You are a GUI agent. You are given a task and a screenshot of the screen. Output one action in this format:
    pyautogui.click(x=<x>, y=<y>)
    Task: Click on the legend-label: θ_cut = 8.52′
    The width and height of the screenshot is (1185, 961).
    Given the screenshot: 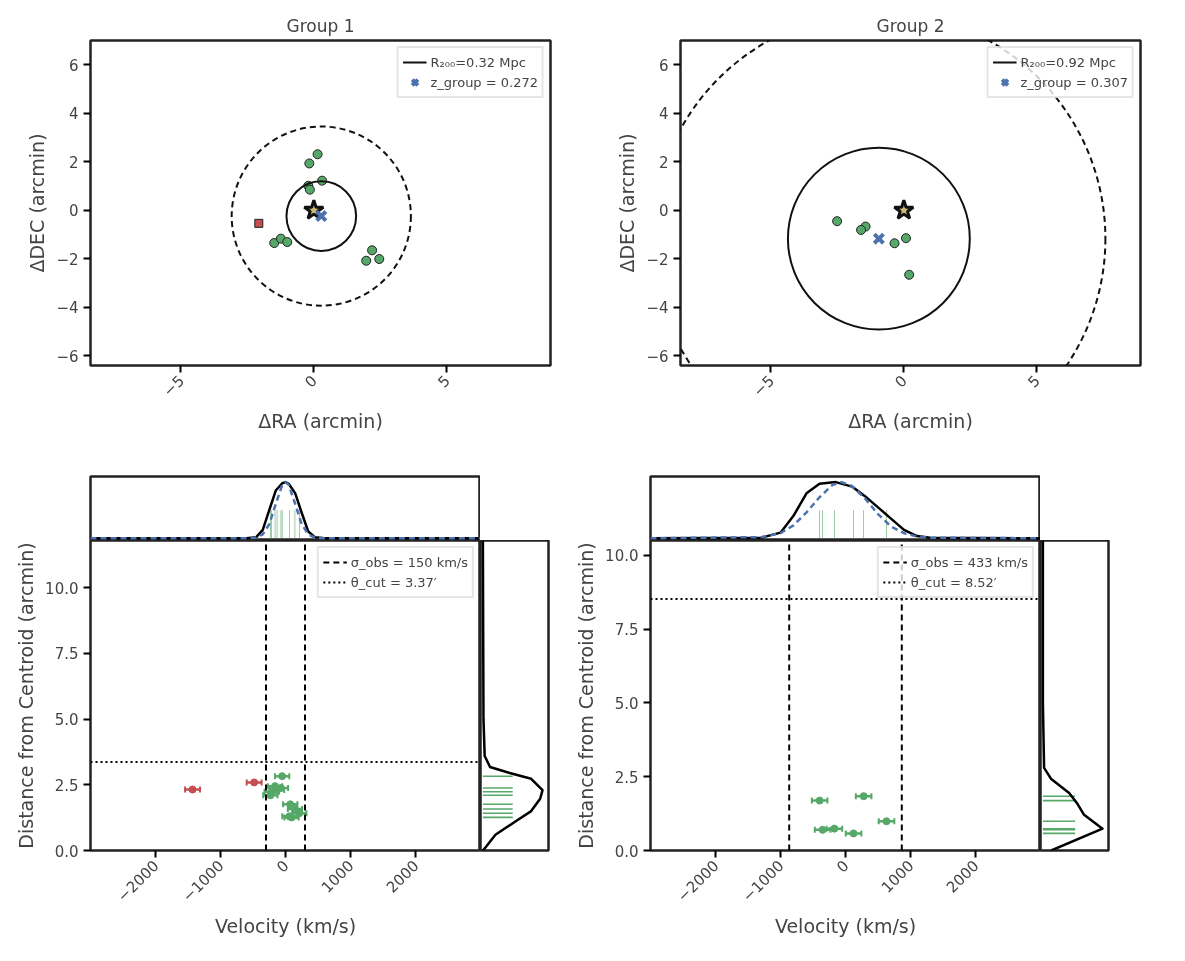 What is the action you would take?
    pyautogui.click(x=953, y=582)
    